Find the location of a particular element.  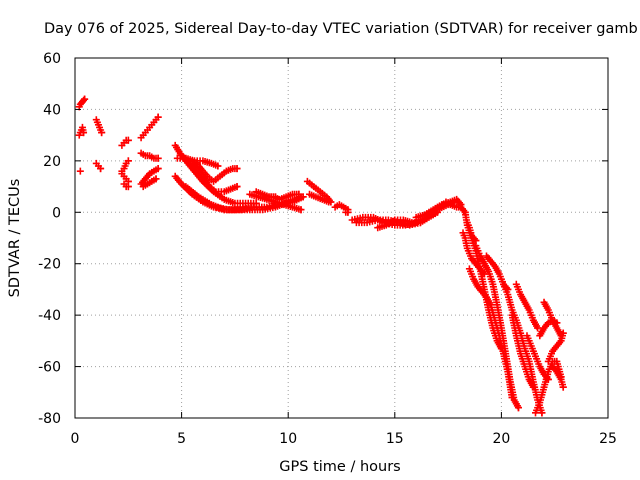

x-tick-labels: 0 5 10 15 20 25 is located at coordinates (344, 439).